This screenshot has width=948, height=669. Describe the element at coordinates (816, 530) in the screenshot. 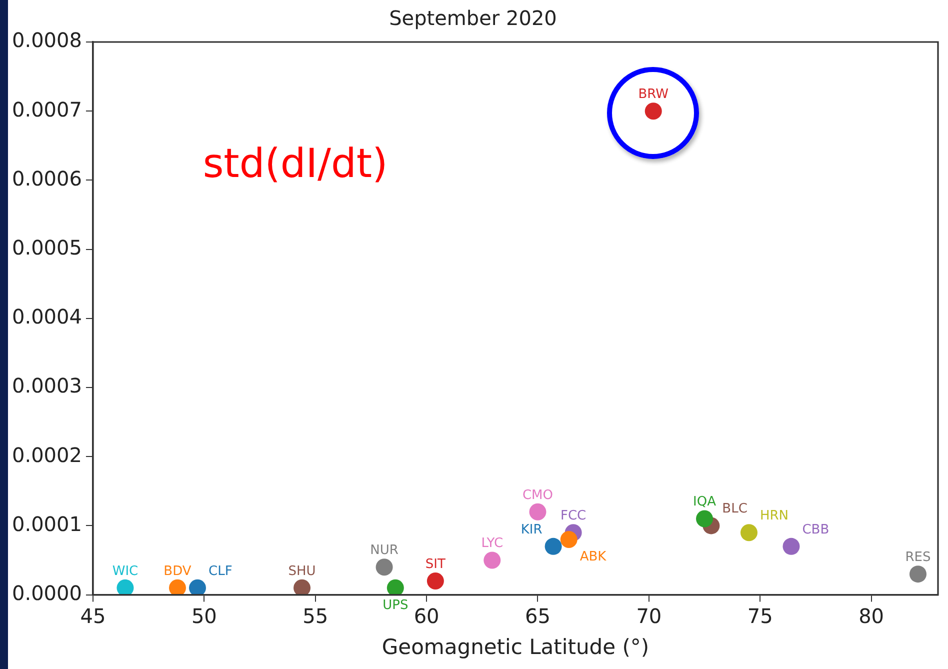

I see `series-label: CBB` at that location.